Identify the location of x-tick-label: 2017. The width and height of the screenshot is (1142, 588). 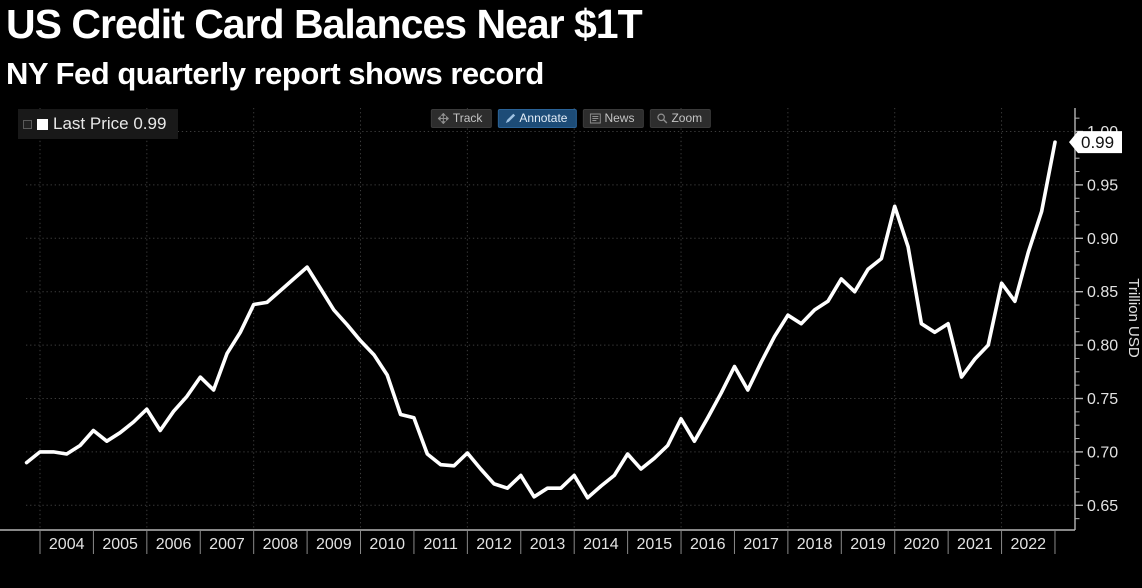
(761, 544).